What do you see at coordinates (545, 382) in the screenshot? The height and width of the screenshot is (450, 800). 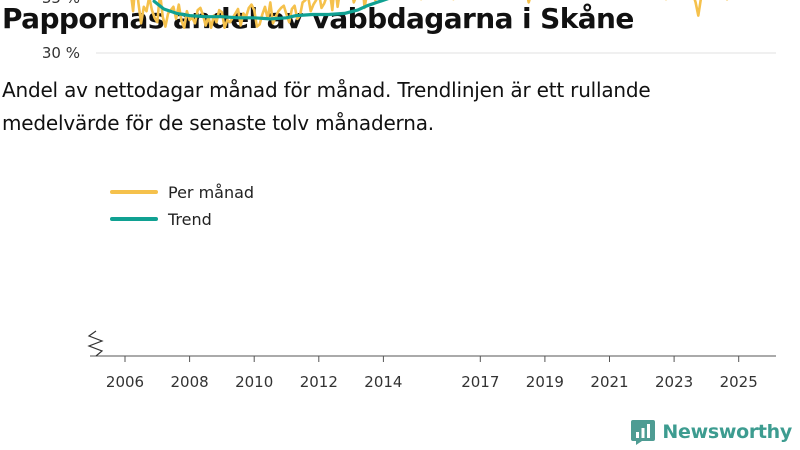 I see `x-tick-label: 2019` at bounding box center [545, 382].